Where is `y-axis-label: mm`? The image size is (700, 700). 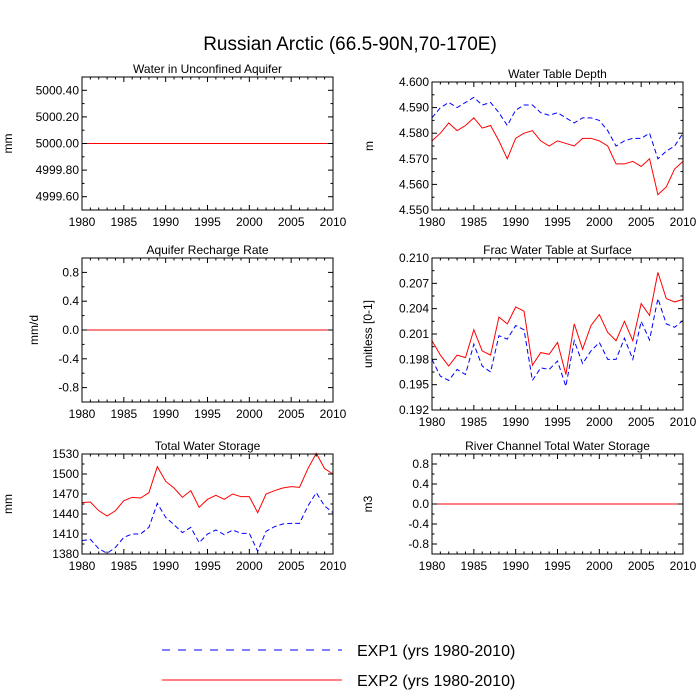 y-axis-label: mm is located at coordinates (8, 504).